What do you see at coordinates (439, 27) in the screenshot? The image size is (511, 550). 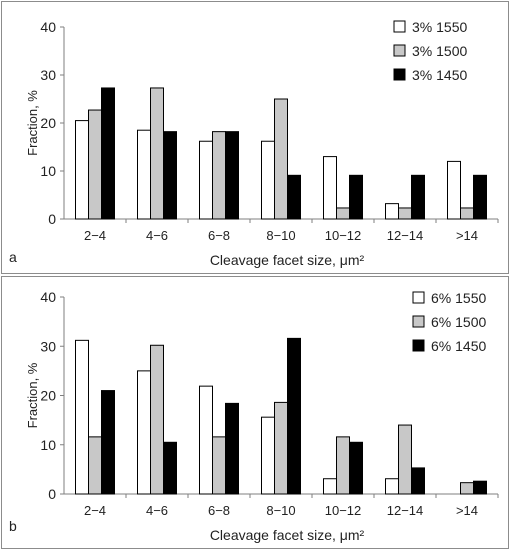 I see `legend-label: 3% 1550` at bounding box center [439, 27].